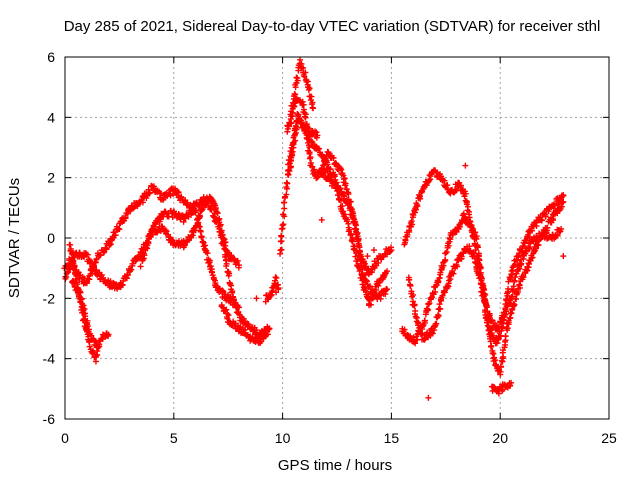 Image resolution: width=640 pixels, height=480 pixels. What do you see at coordinates (335, 465) in the screenshot?
I see `x-axis-label: GPS time / hours` at bounding box center [335, 465].